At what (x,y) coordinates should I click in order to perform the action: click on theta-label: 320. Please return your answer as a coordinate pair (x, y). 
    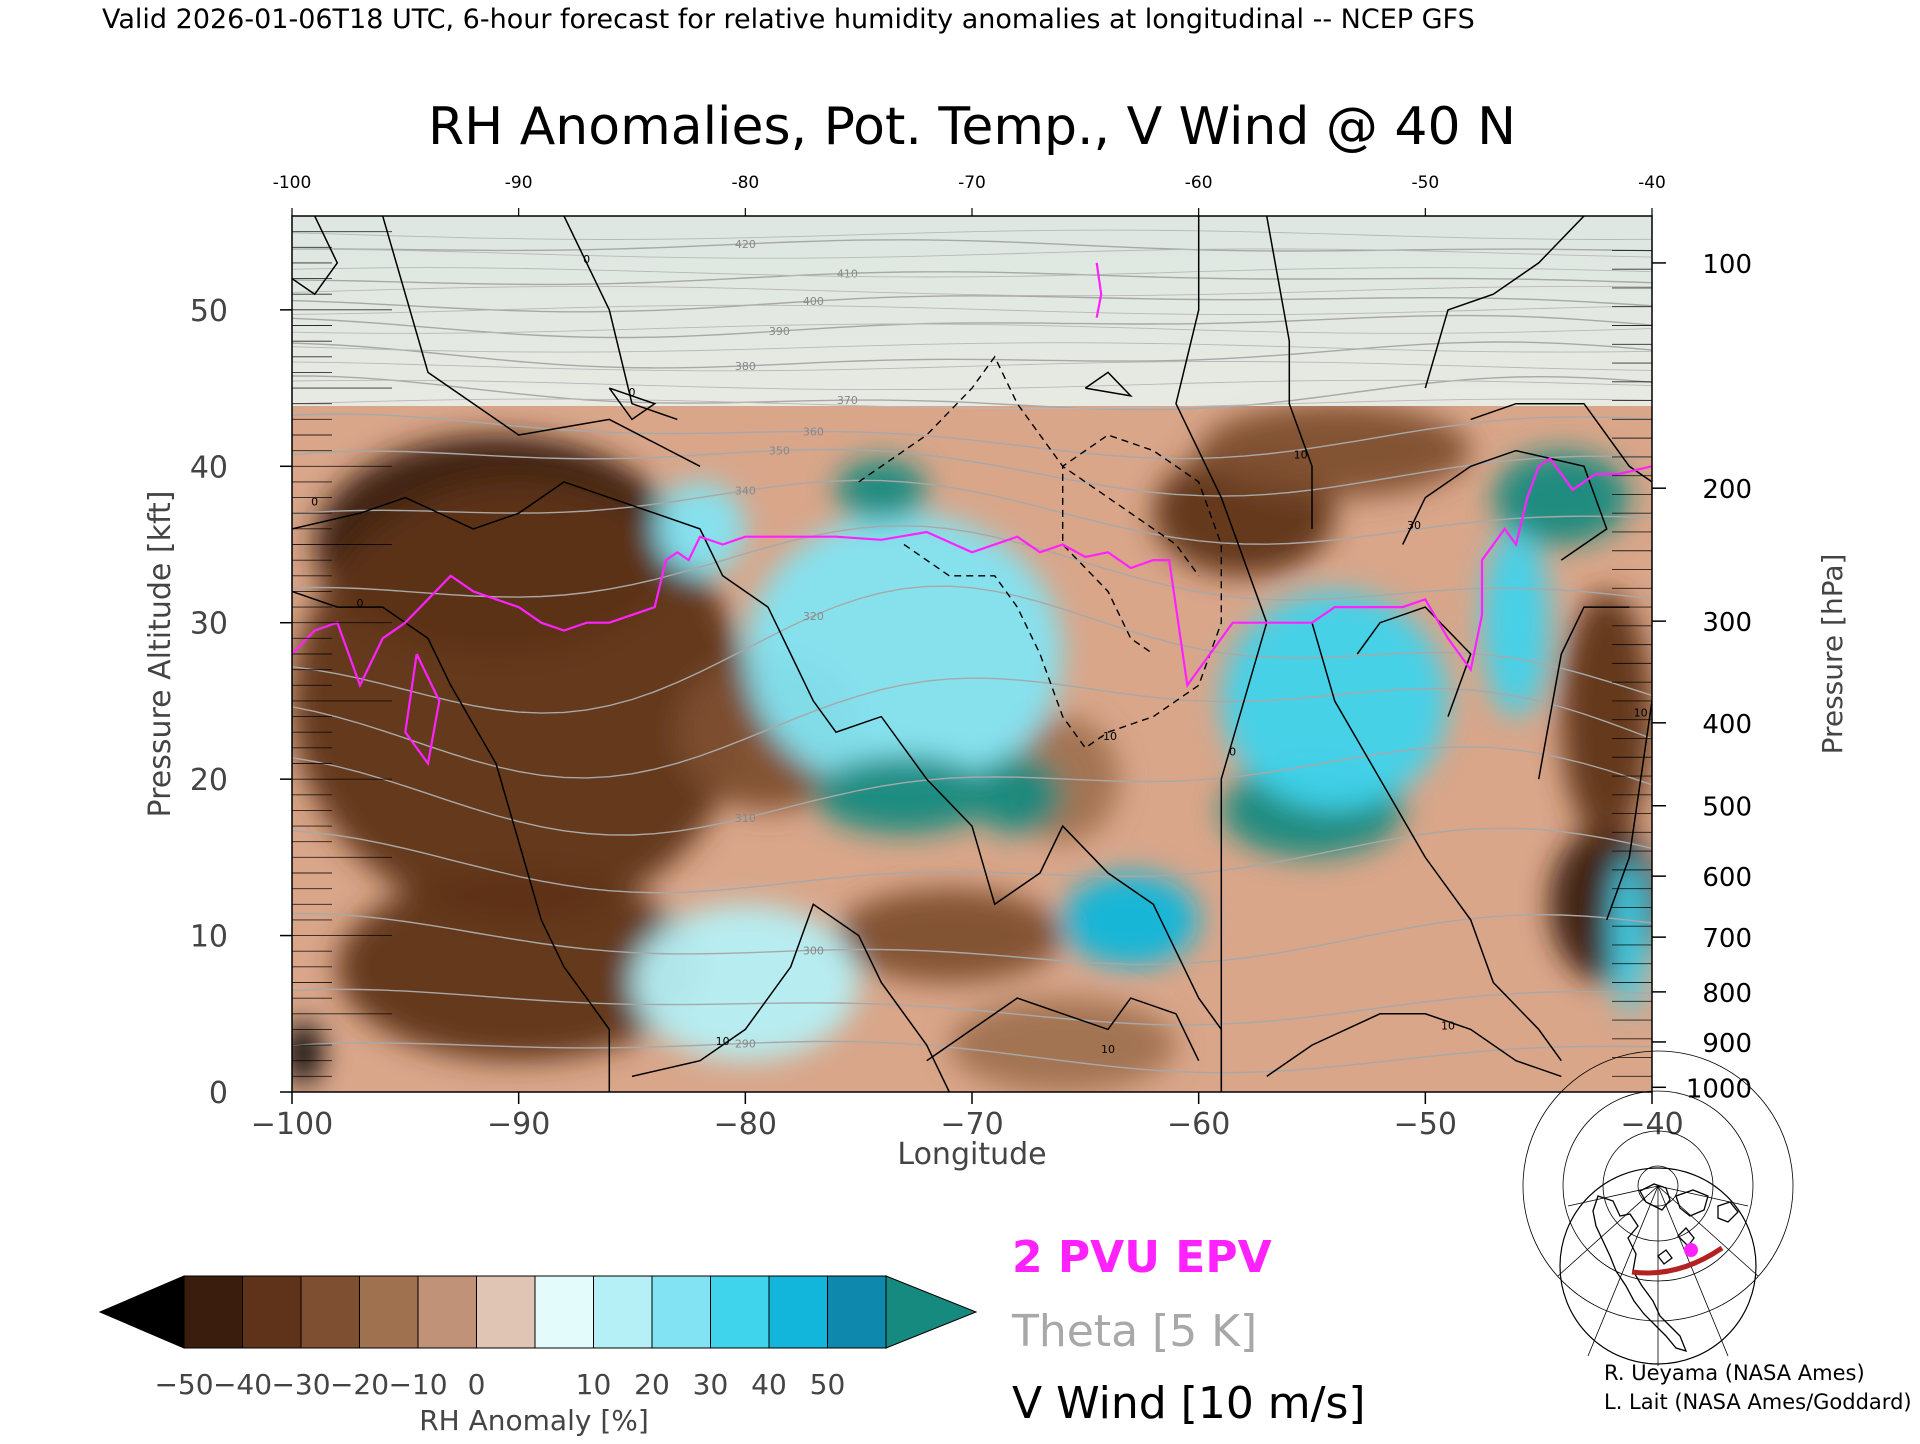
    Looking at the image, I should click on (813, 616).